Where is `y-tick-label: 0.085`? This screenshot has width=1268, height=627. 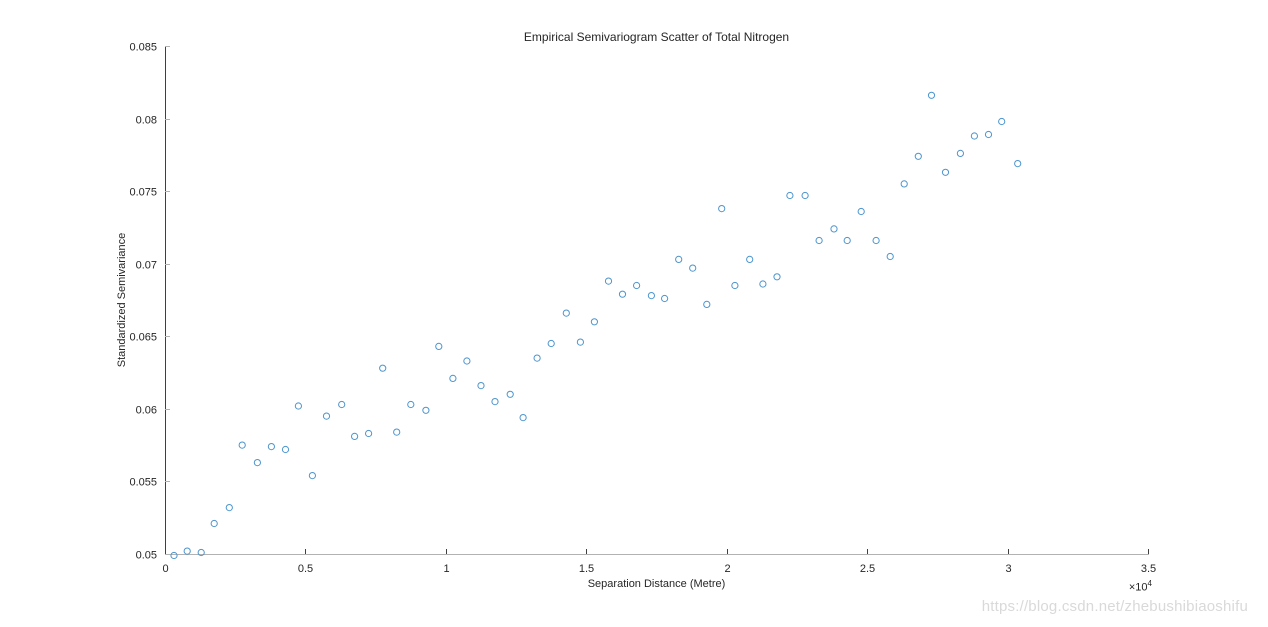
y-tick-label: 0.085 is located at coordinates (143, 48).